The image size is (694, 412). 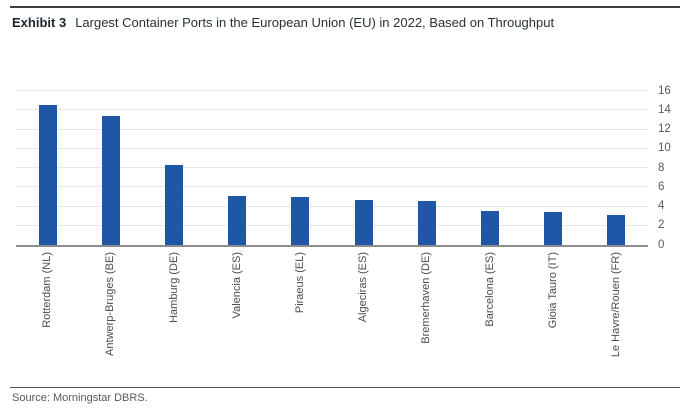 I want to click on bar-Gioia Tauro (IT), so click(x=553, y=228).